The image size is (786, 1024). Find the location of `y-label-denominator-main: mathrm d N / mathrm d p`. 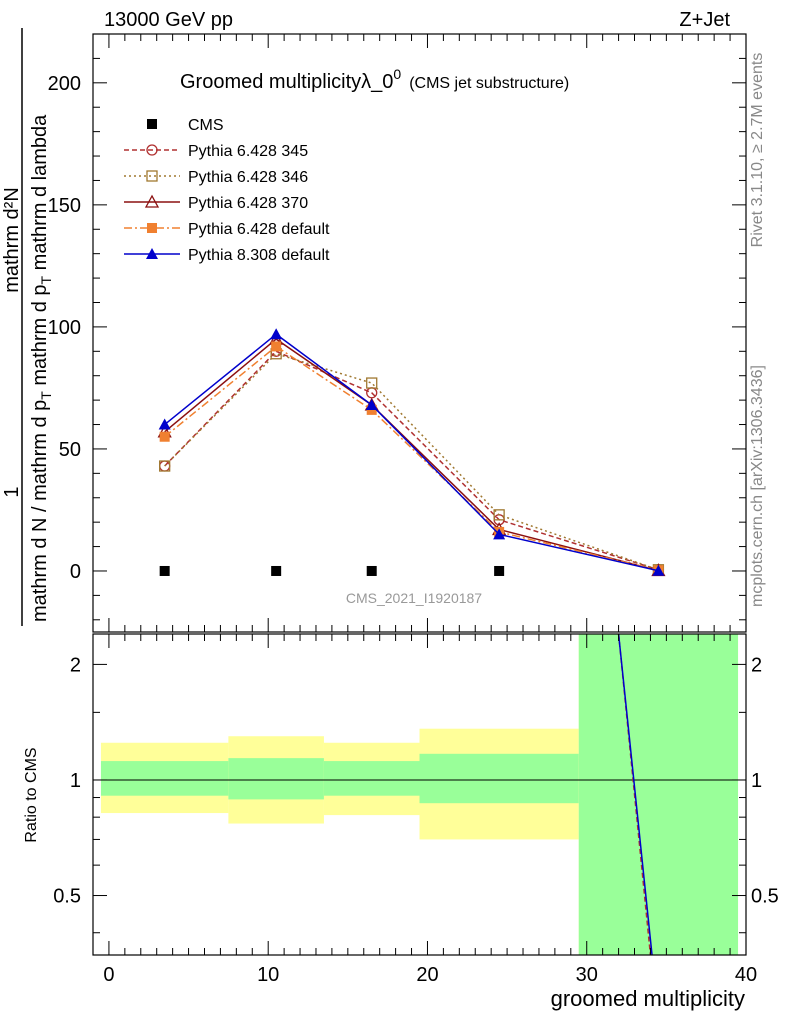

y-label-denominator-main: mathrm d N / mathrm d p is located at coordinates (40, 511).